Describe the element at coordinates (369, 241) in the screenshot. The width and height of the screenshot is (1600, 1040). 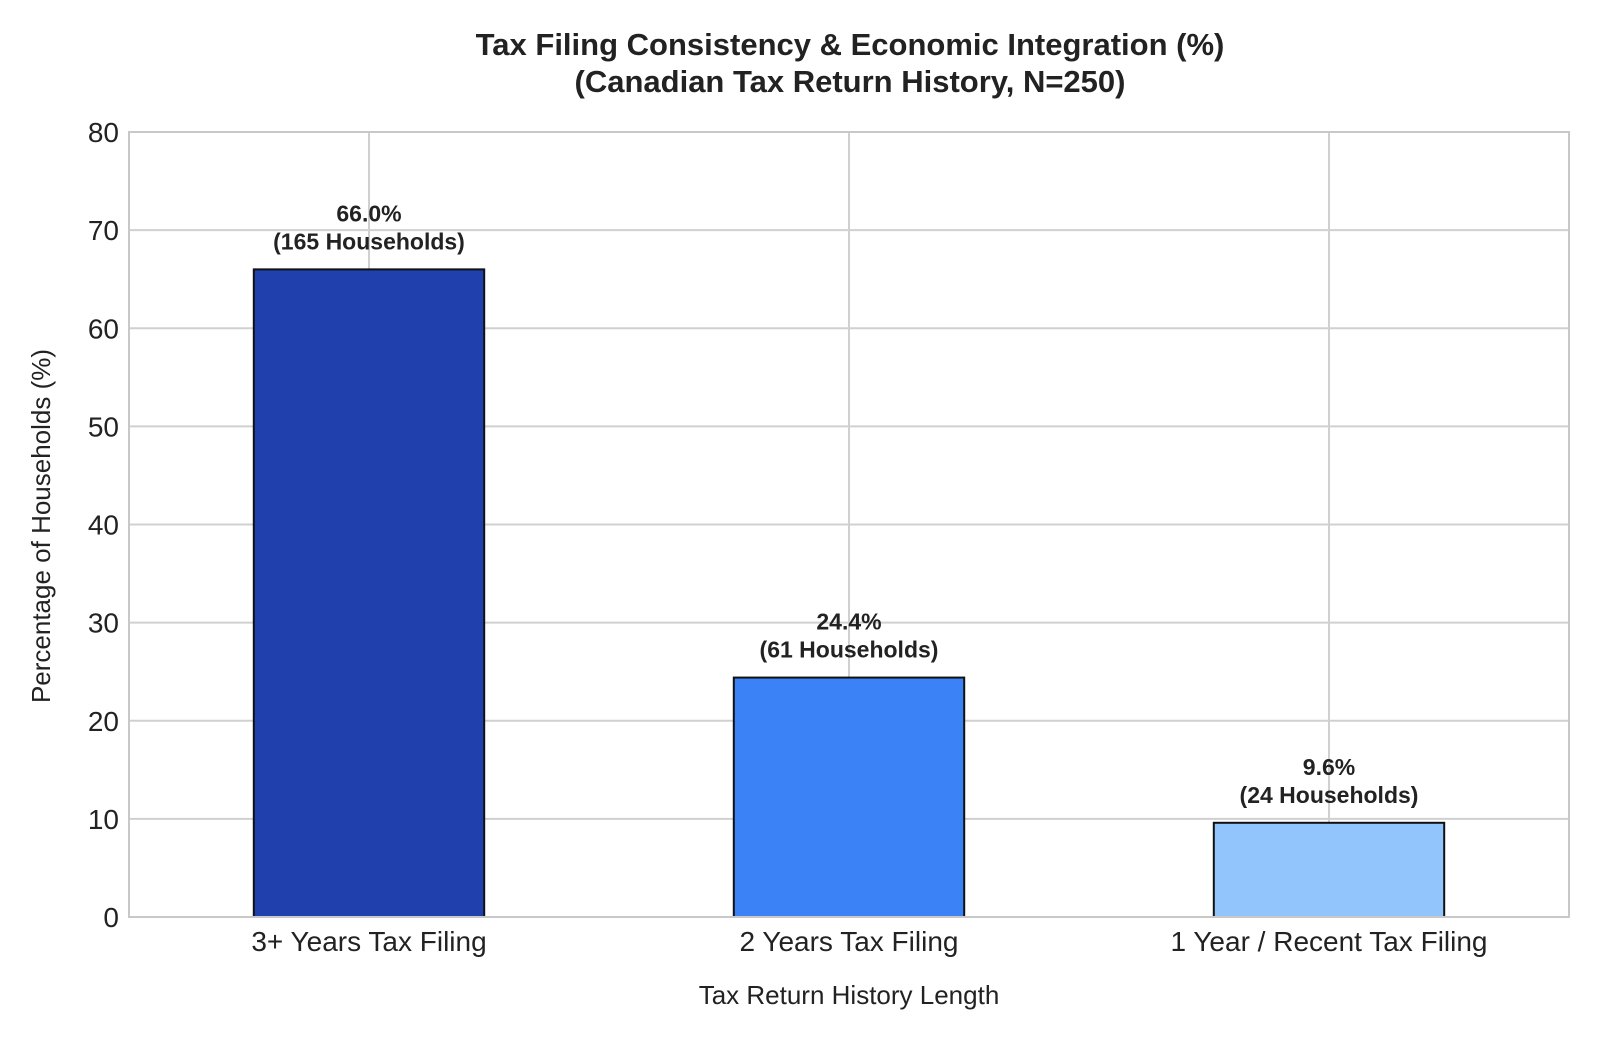
I see `bar-count-label: (165 Households)` at that location.